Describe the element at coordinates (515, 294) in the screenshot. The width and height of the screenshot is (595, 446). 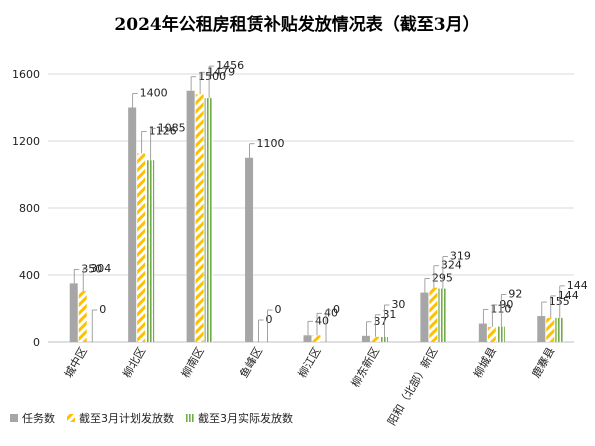
I see `data-label: 92` at that location.